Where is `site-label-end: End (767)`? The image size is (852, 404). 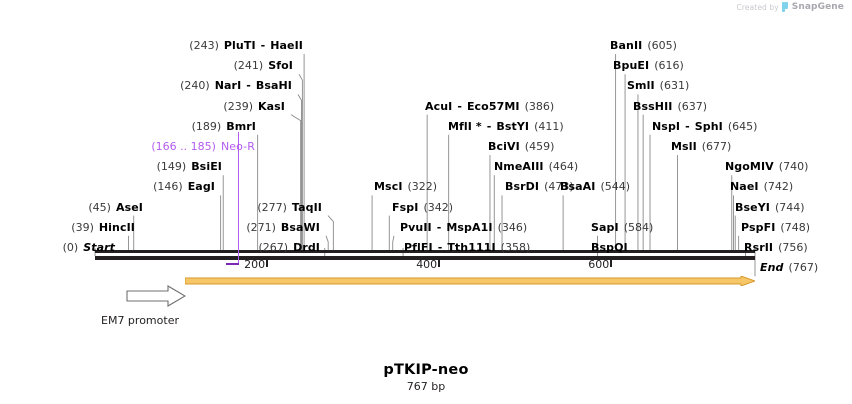
site-label-end: End (767) is located at coordinates (789, 267).